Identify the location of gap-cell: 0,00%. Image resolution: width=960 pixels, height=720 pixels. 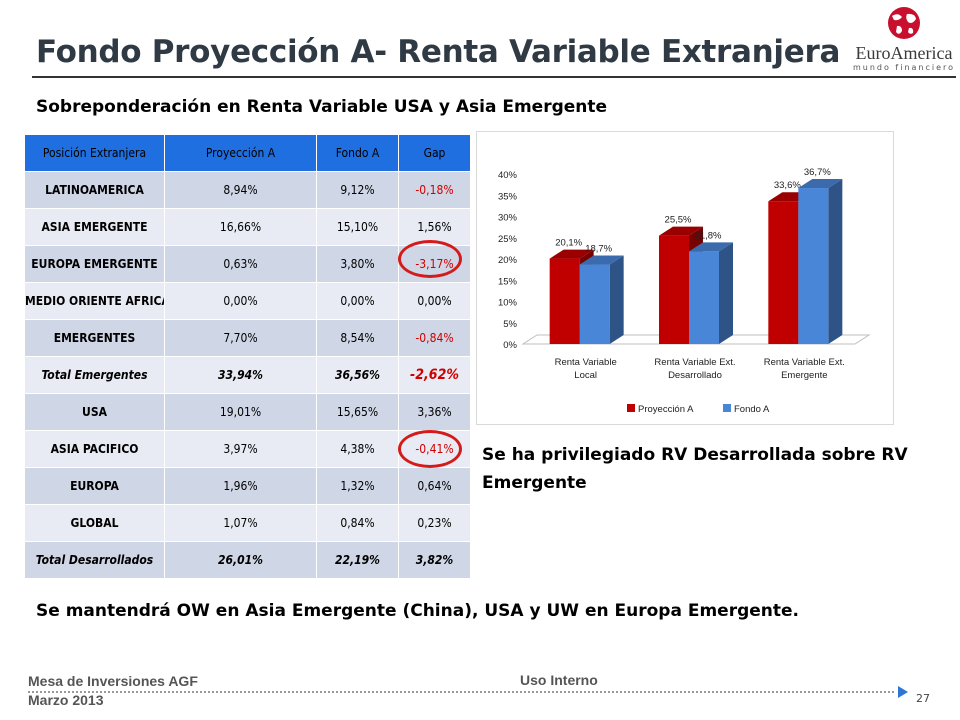
(434, 301).